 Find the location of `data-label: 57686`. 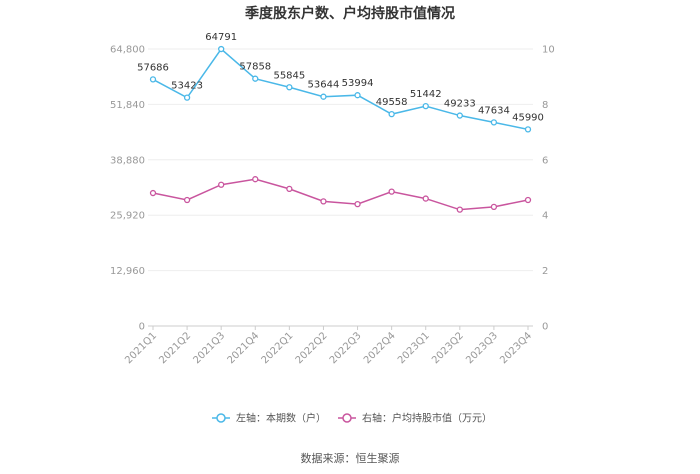

data-label: 57686 is located at coordinates (153, 67).